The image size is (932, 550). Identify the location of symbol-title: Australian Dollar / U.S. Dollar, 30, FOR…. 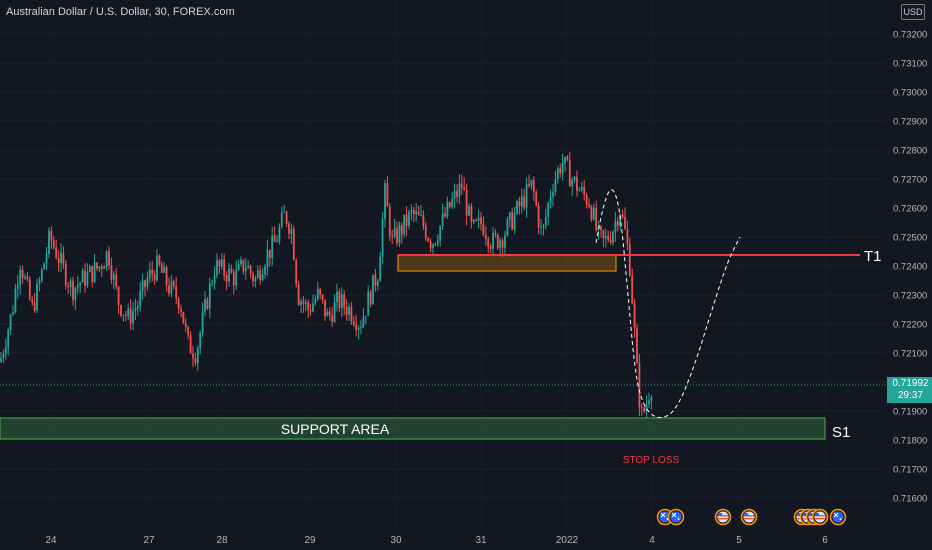
(120, 12).